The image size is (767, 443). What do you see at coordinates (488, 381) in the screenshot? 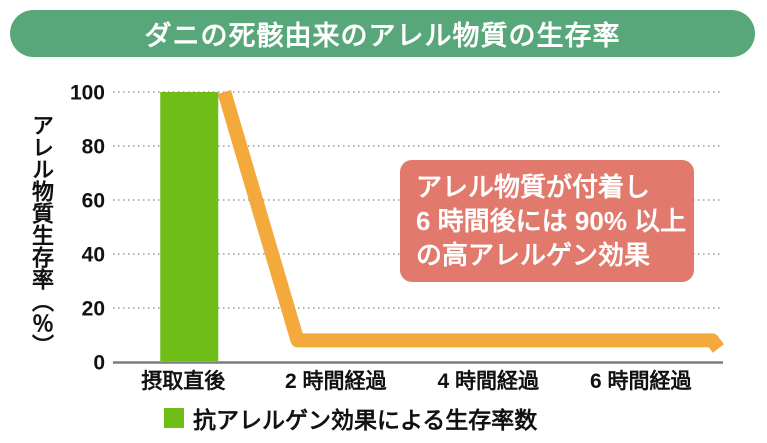
I see `x-axis-label: 4 時間経過` at bounding box center [488, 381].